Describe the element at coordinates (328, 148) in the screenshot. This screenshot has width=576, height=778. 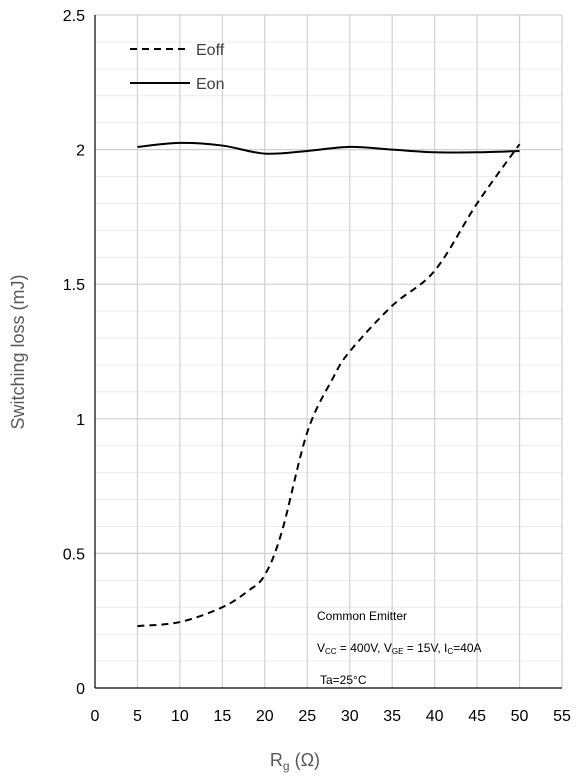
I see `series-line-eon` at that location.